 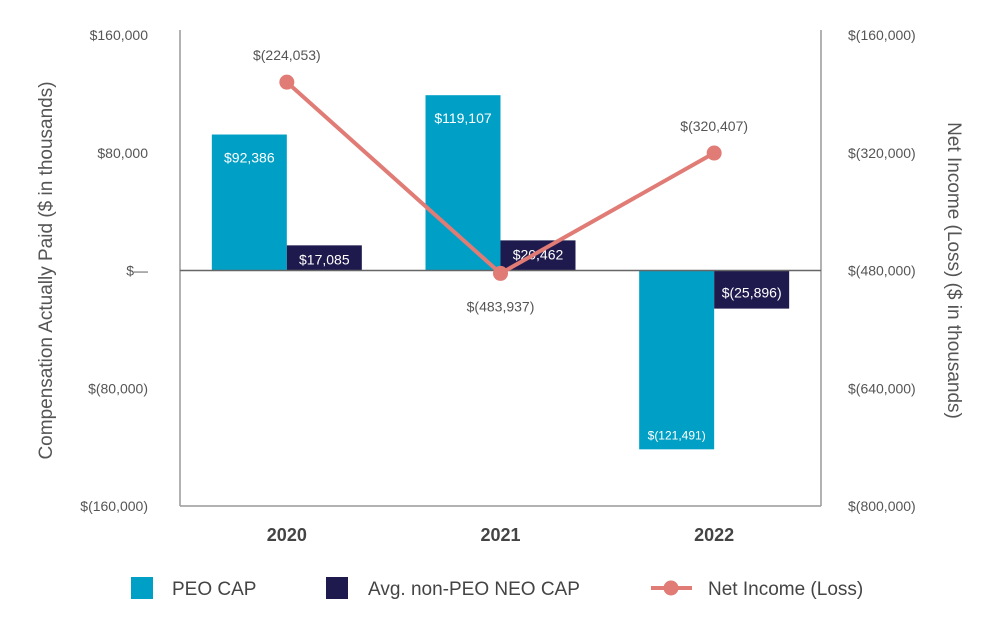 What do you see at coordinates (882, 35) in the screenshot?
I see `right-tick-label: $(160,000)` at bounding box center [882, 35].